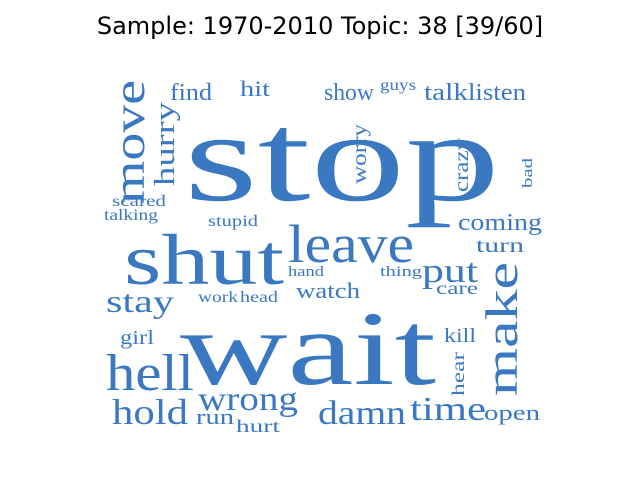  Describe the element at coordinates (131, 215) in the screenshot. I see `word-talking: talking` at that location.